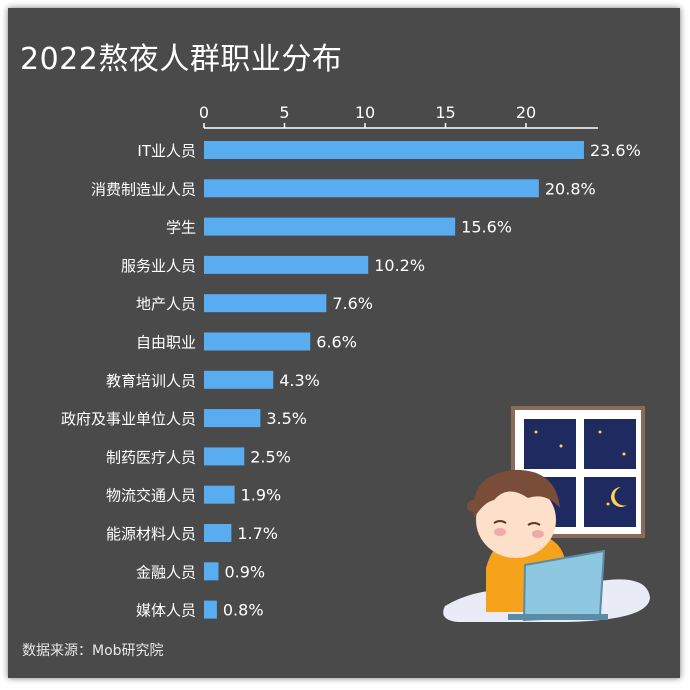  What do you see at coordinates (166, 304) in the screenshot?
I see `category-label: 地产人员` at bounding box center [166, 304].